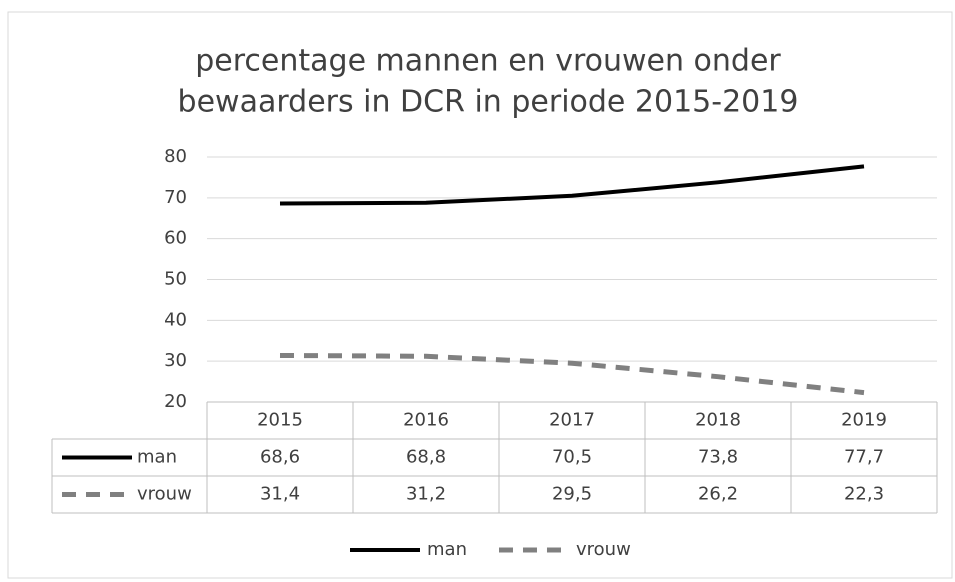  What do you see at coordinates (426, 420) in the screenshot?
I see `x-tick-label: 2016` at bounding box center [426, 420].